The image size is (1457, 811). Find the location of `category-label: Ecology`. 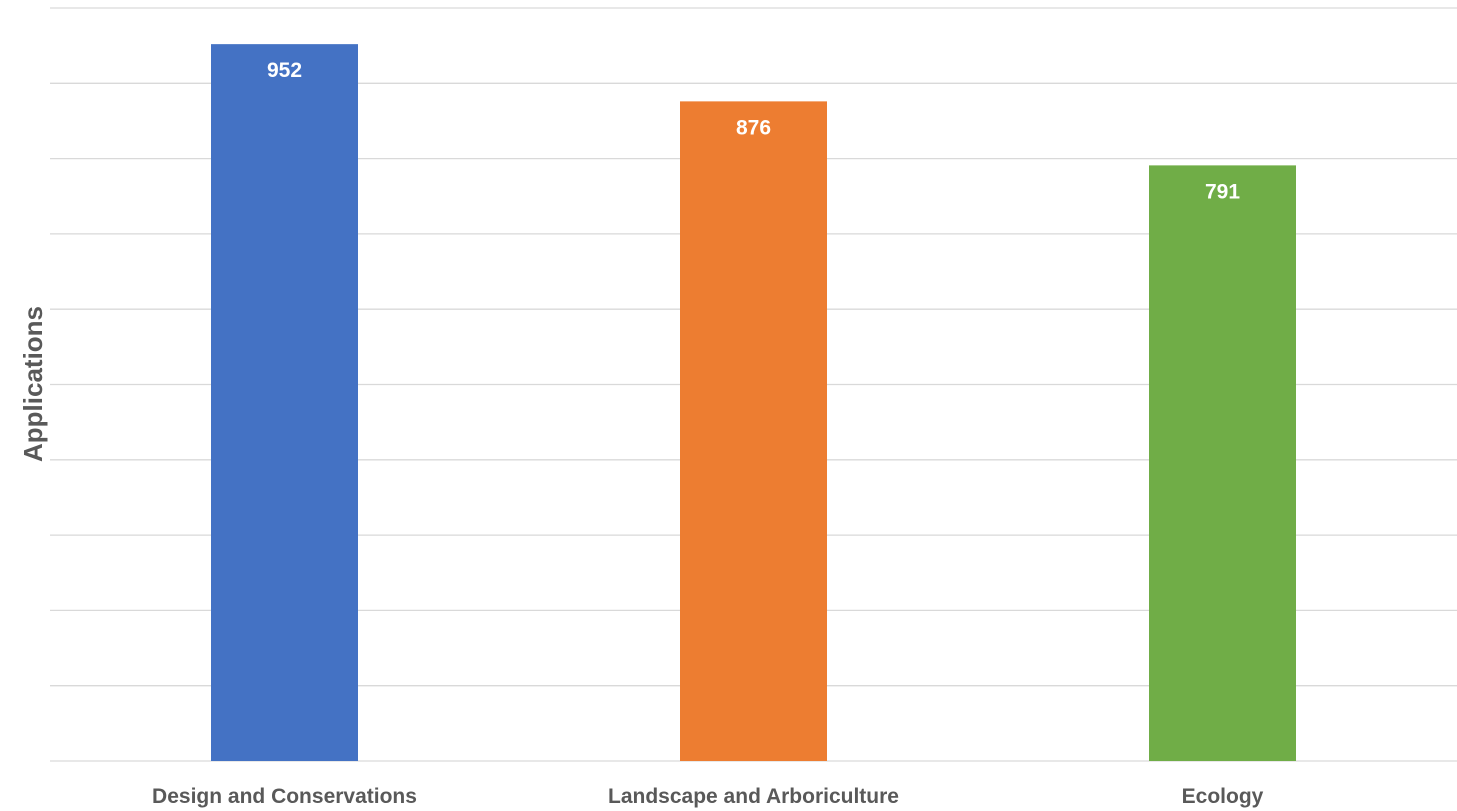

category-label: Ecology is located at coordinates (1223, 796).